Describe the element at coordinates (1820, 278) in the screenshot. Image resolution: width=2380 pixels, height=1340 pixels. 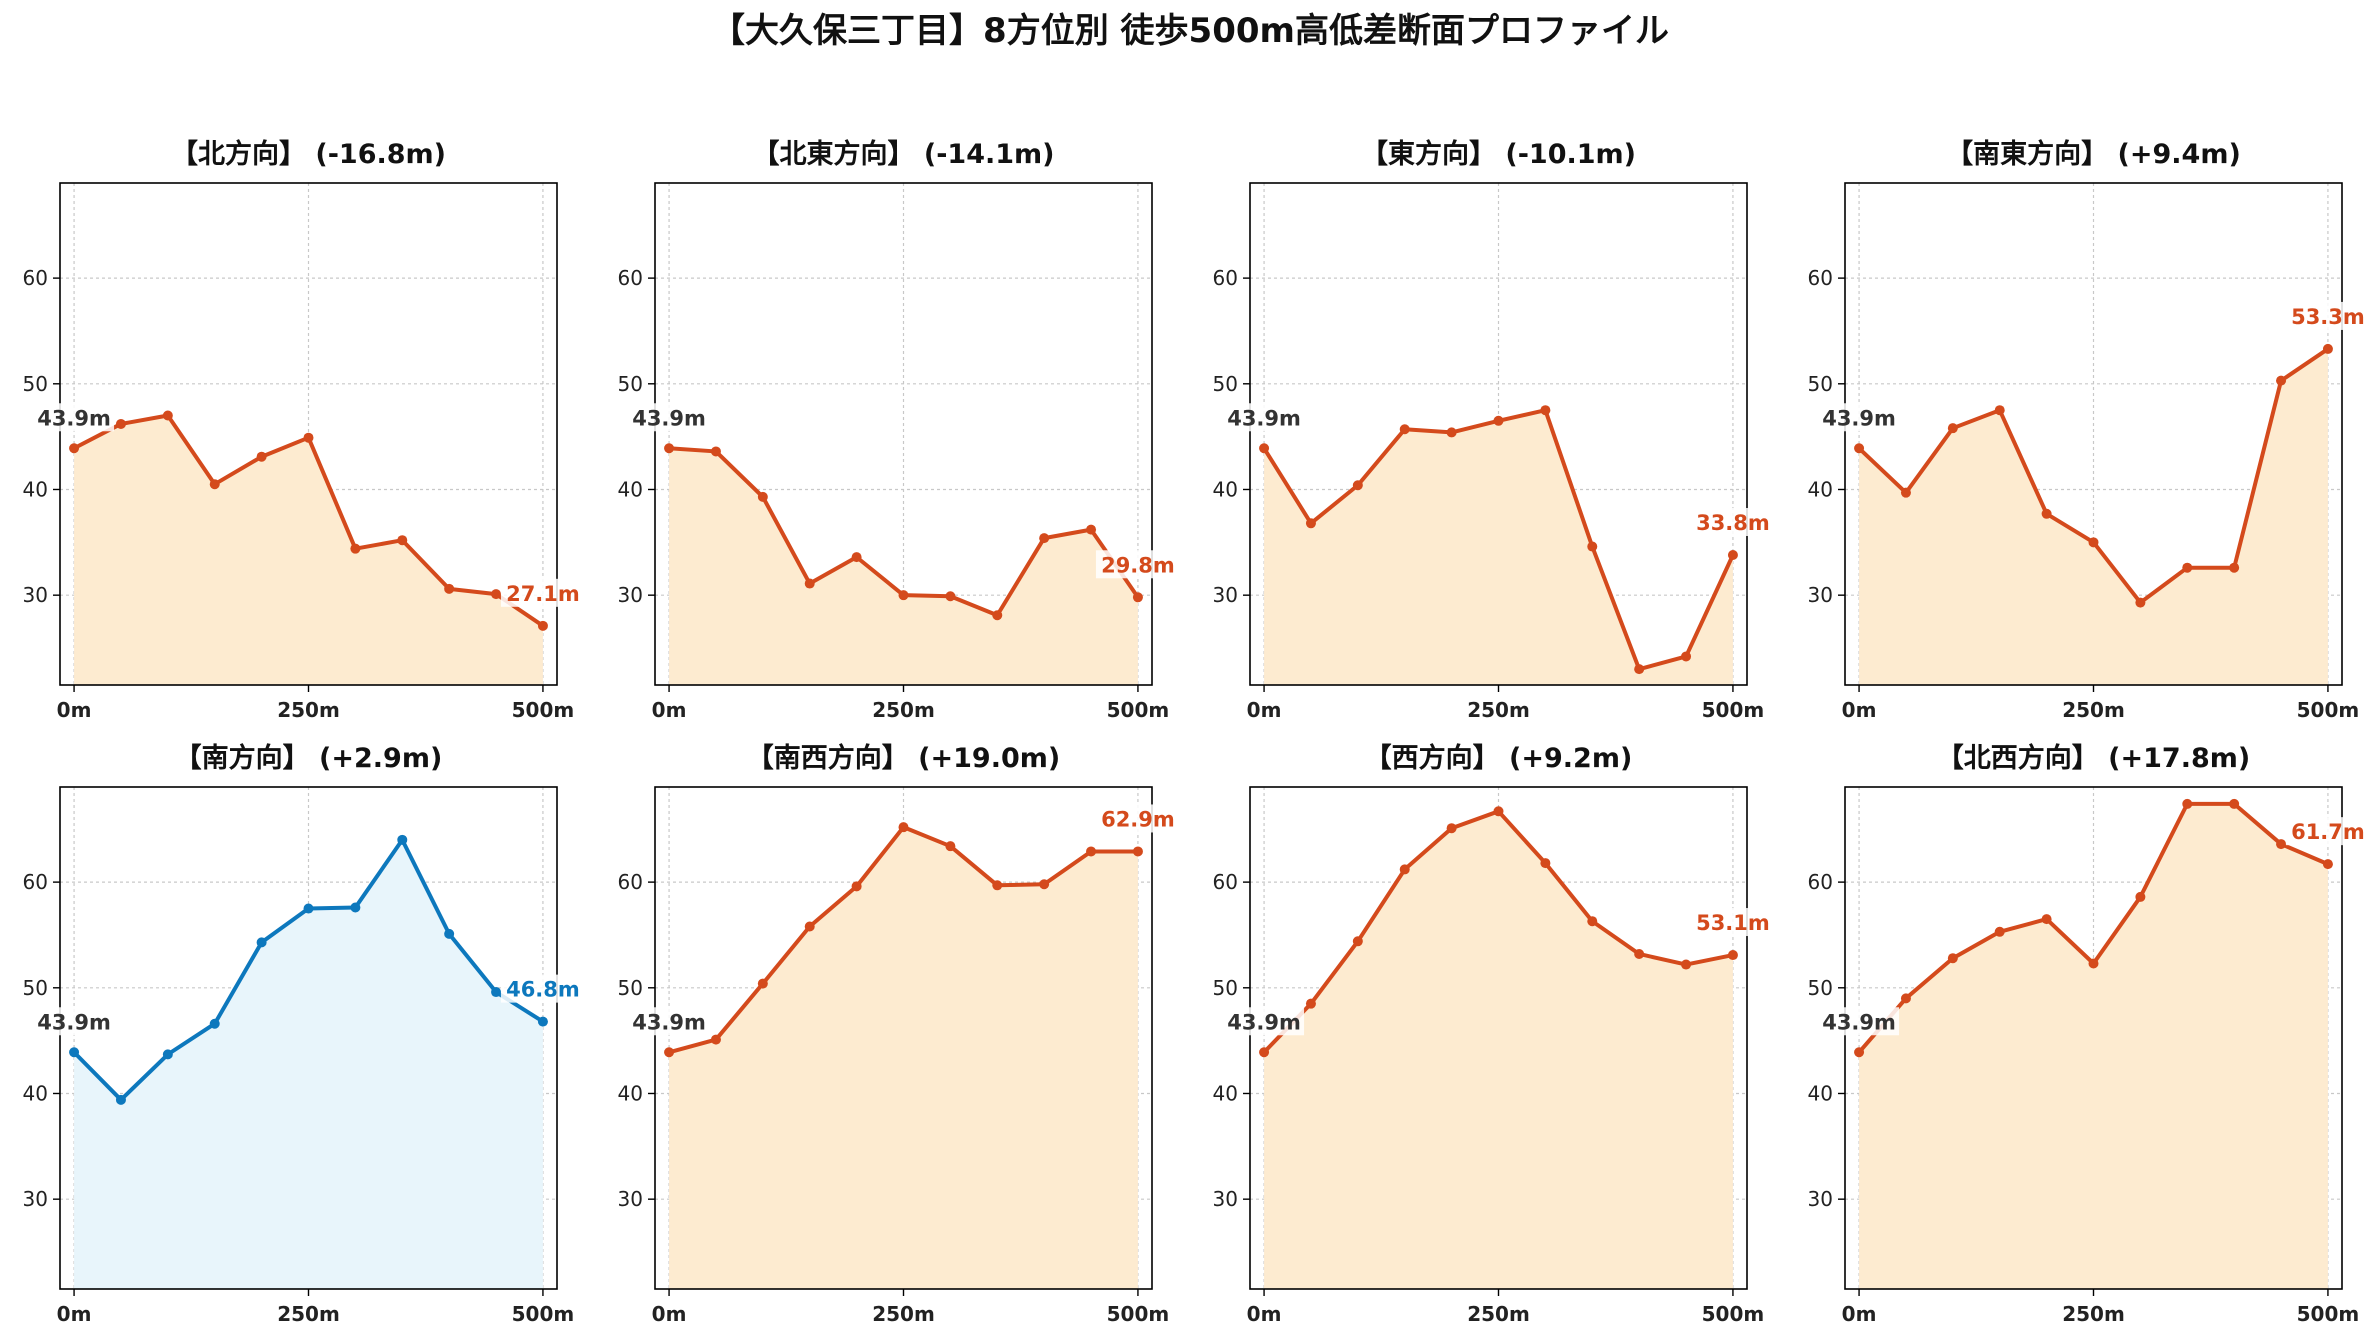
I see `y-tick-label: 60` at that location.